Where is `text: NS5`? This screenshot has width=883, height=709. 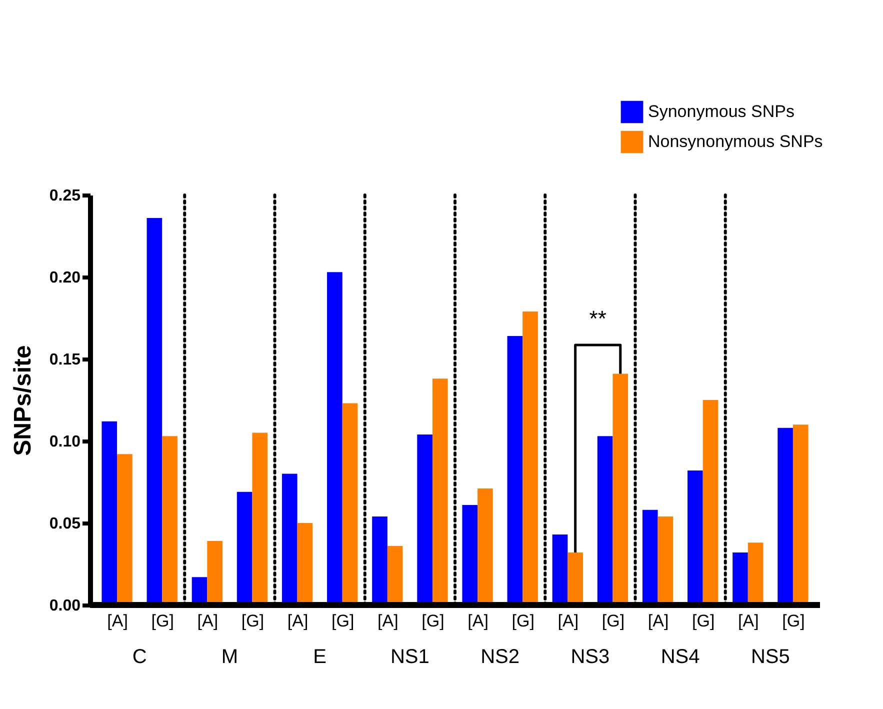
text: NS5 is located at coordinates (770, 657).